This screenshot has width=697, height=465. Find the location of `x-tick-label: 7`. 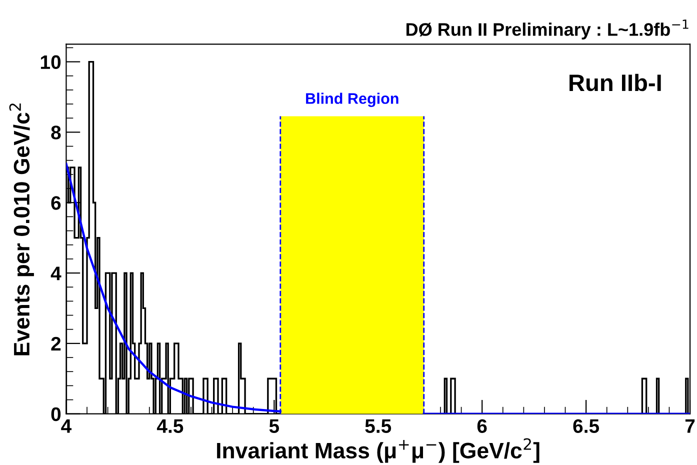

x-tick-label: 7 is located at coordinates (690, 426).